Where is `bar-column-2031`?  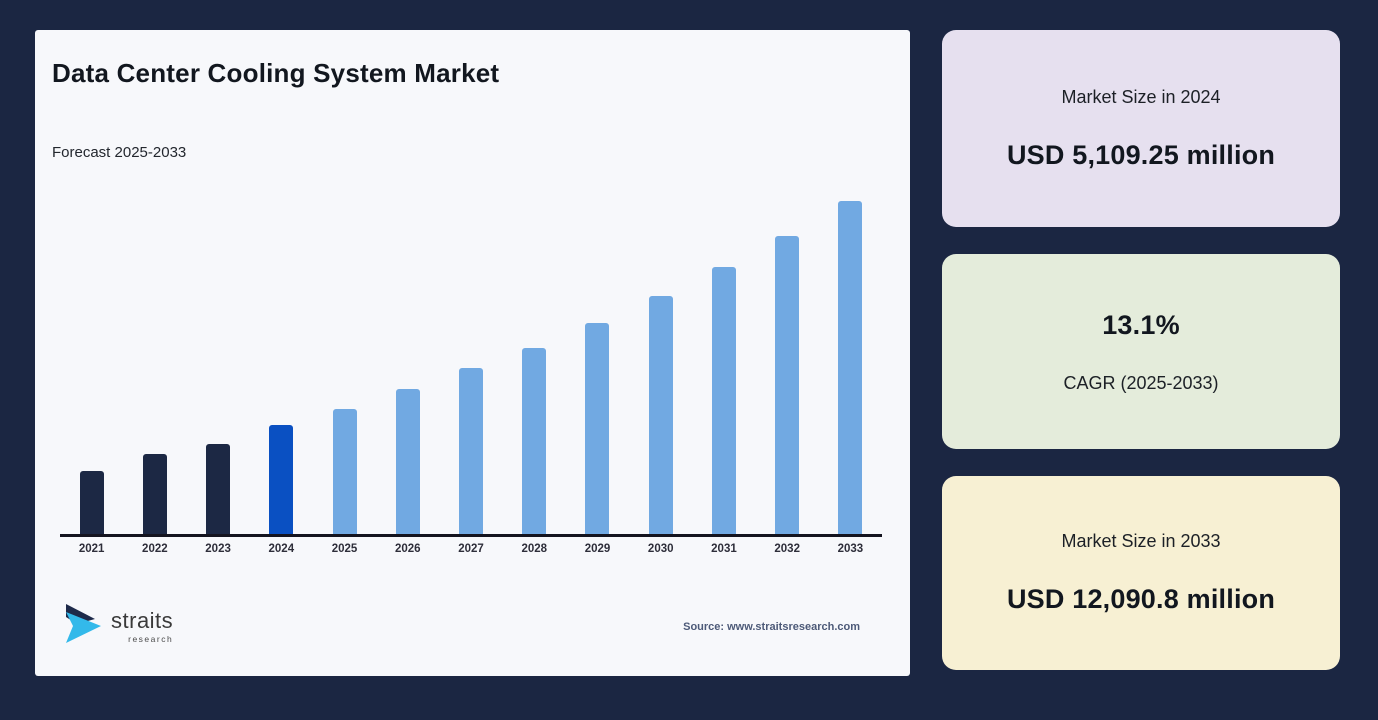
bar-column-2031 is located at coordinates (723, 367).